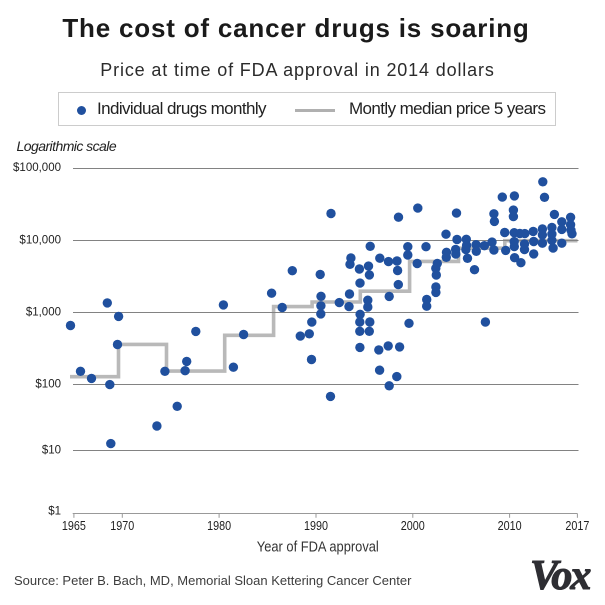  I want to click on svg-text: 2010, so click(510, 525).